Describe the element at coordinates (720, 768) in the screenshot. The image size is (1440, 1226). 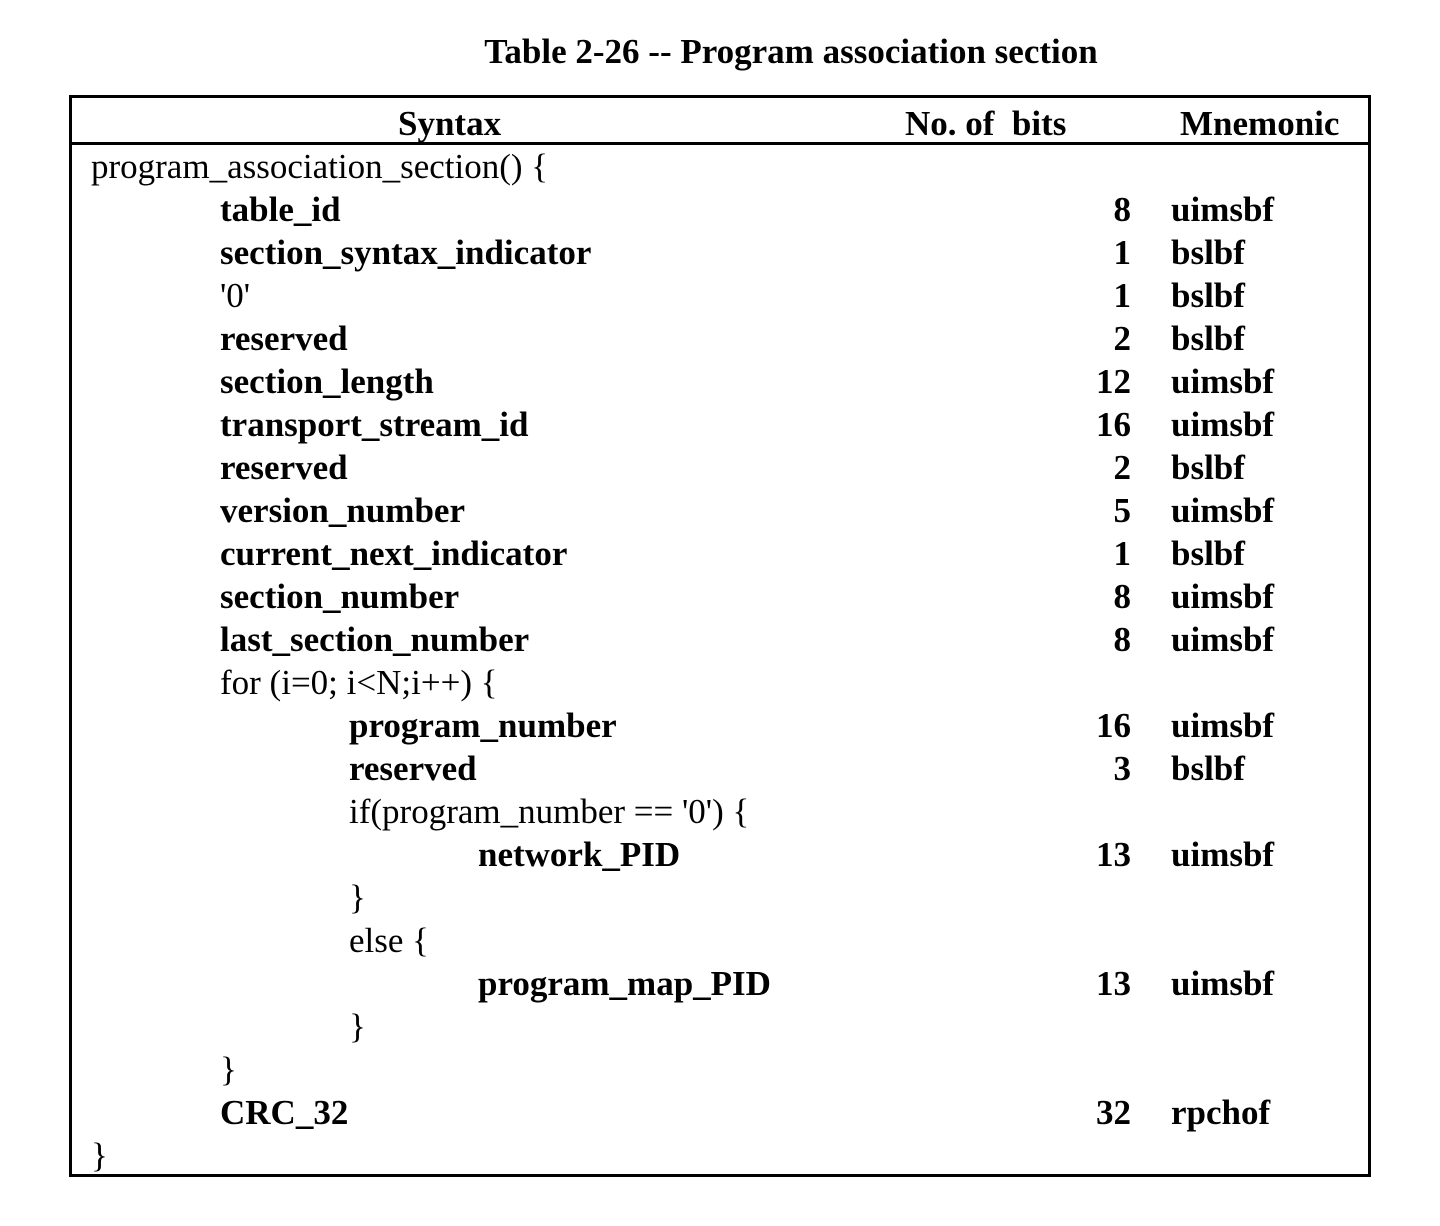
I see `table-row: reserved 3 bslbf` at that location.